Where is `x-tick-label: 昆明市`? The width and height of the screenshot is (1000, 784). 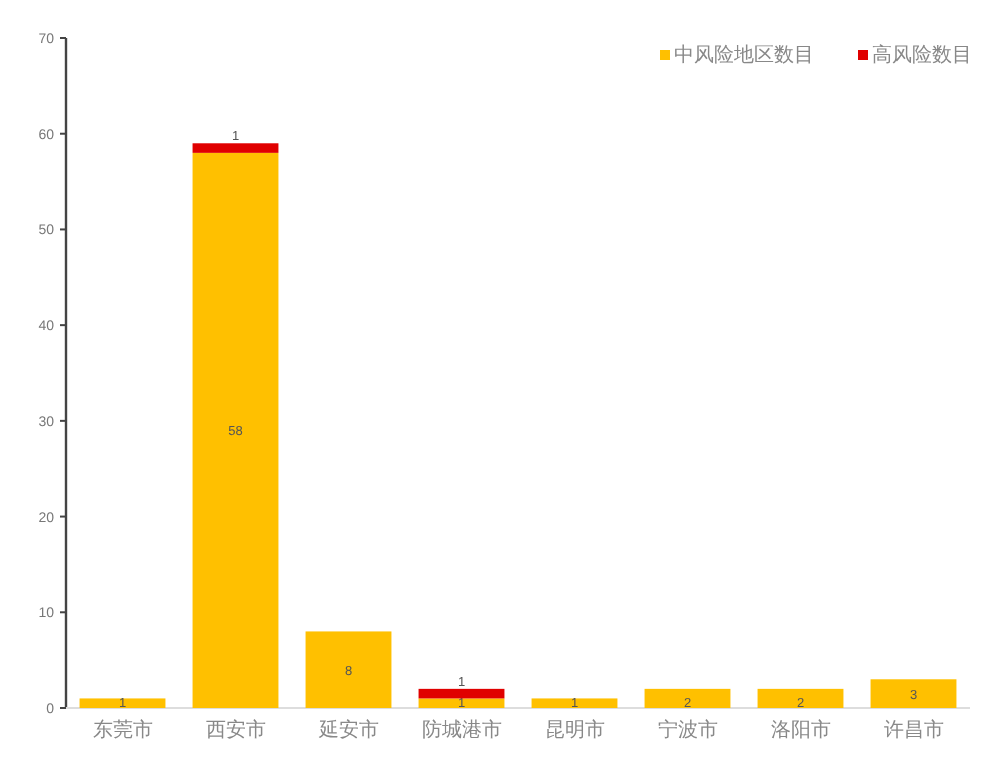
x-tick-label: 昆明市 is located at coordinates (574, 730).